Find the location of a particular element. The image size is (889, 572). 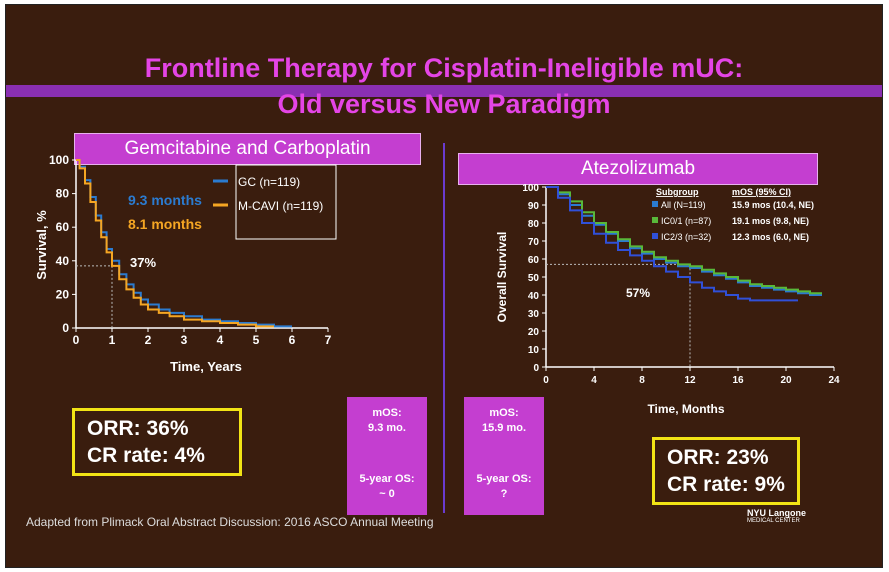

legend-swatch-ic01 is located at coordinates (655, 220).